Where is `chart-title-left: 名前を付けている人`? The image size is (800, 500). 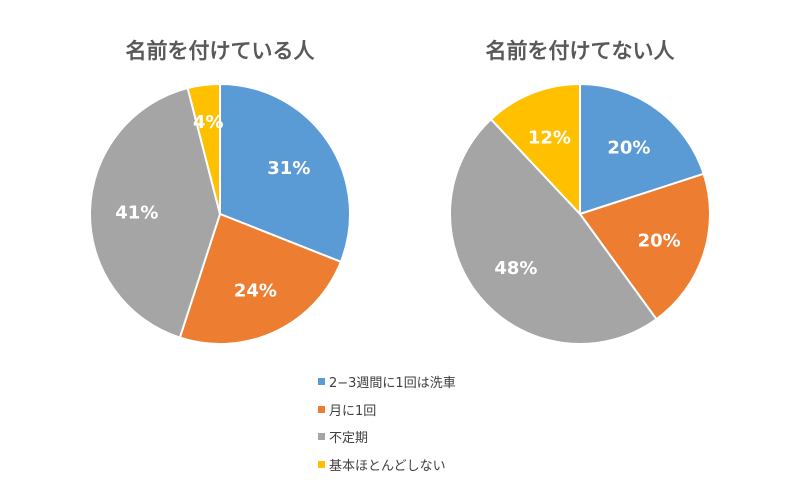 chart-title-left: 名前を付けている人 is located at coordinates (220, 51).